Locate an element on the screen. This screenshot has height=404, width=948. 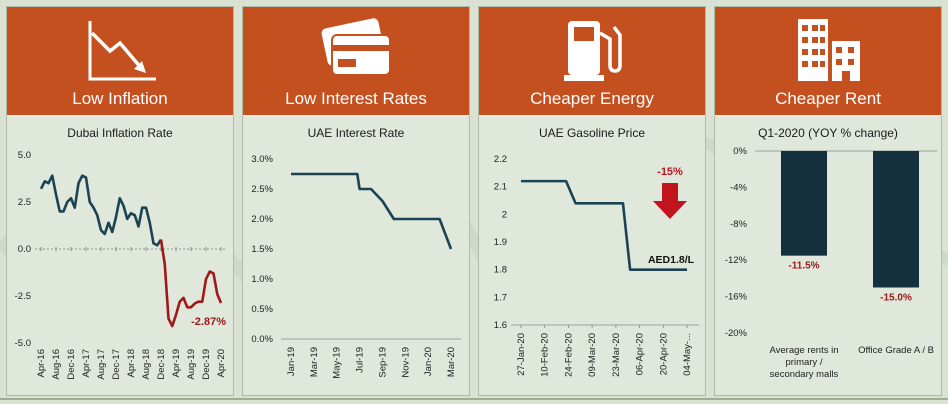
panel-header: Cheaper Energy is located at coordinates (592, 62).